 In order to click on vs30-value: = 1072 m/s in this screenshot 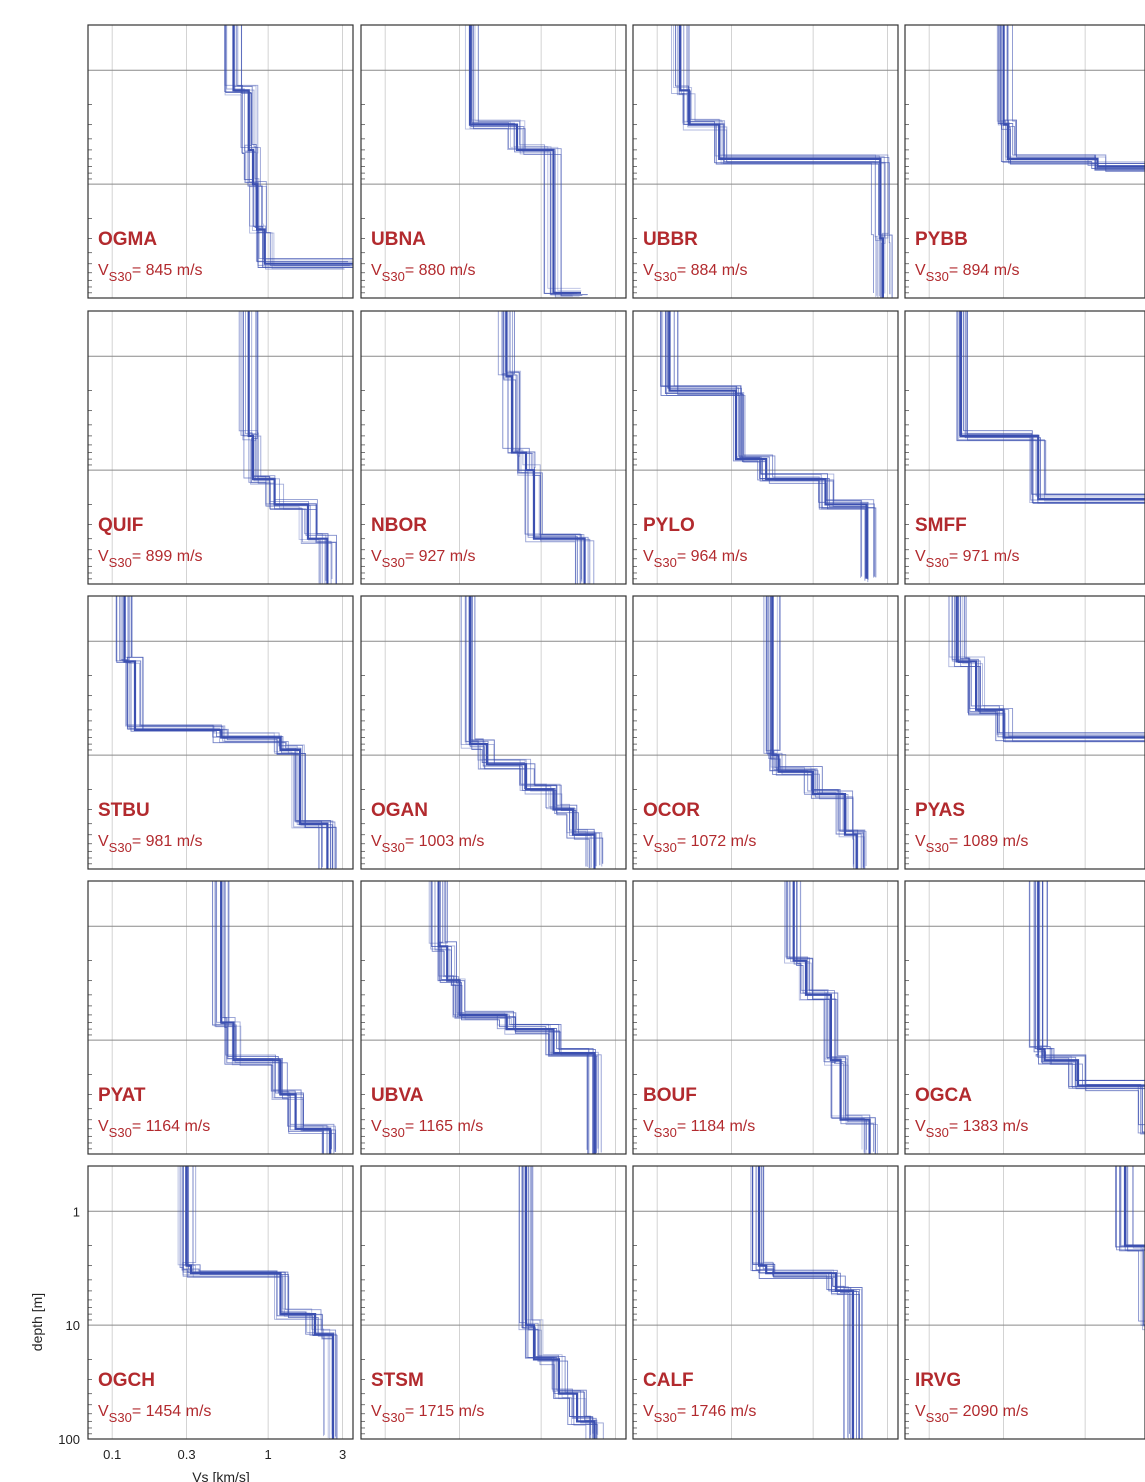, I will do `click(717, 841)`.